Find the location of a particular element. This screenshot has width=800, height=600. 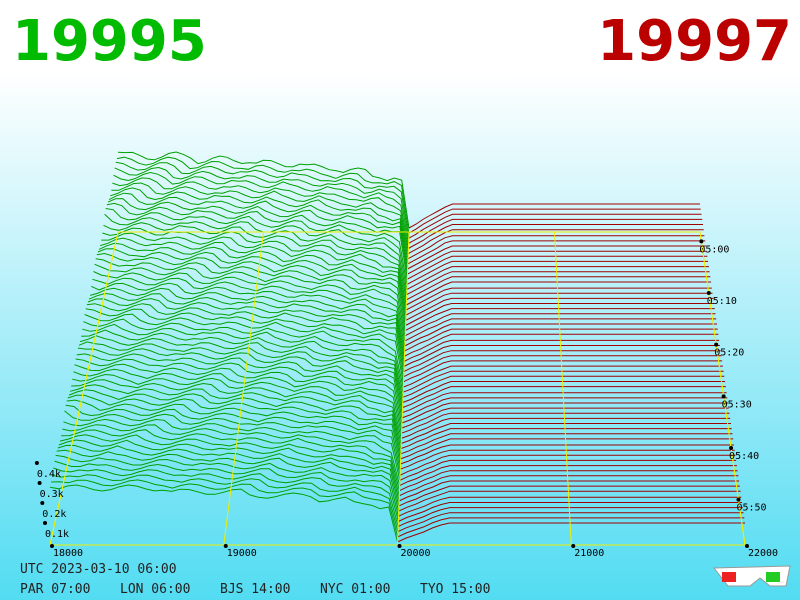

price-tick is located at coordinates (399, 546).